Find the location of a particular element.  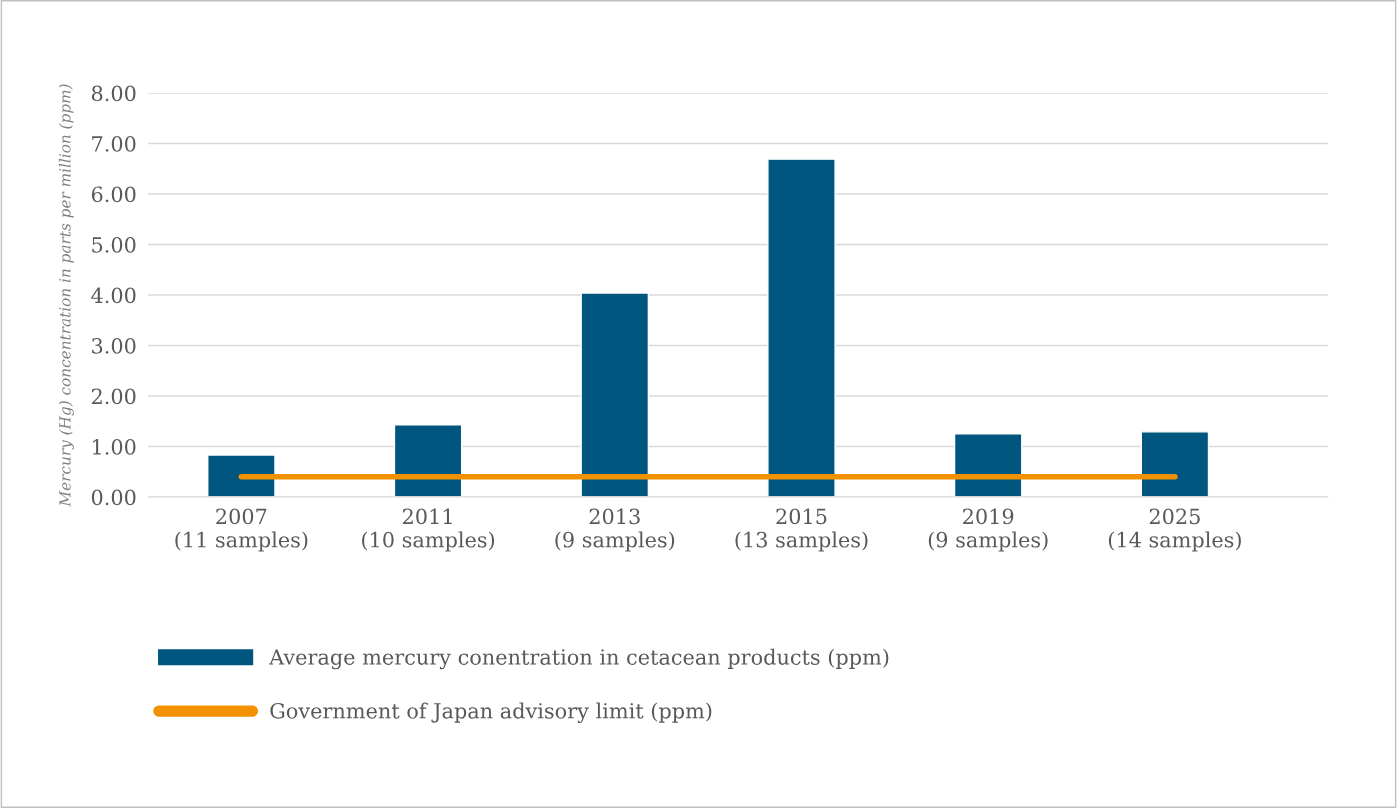

y-tick-label: 6.00 is located at coordinates (113, 194).